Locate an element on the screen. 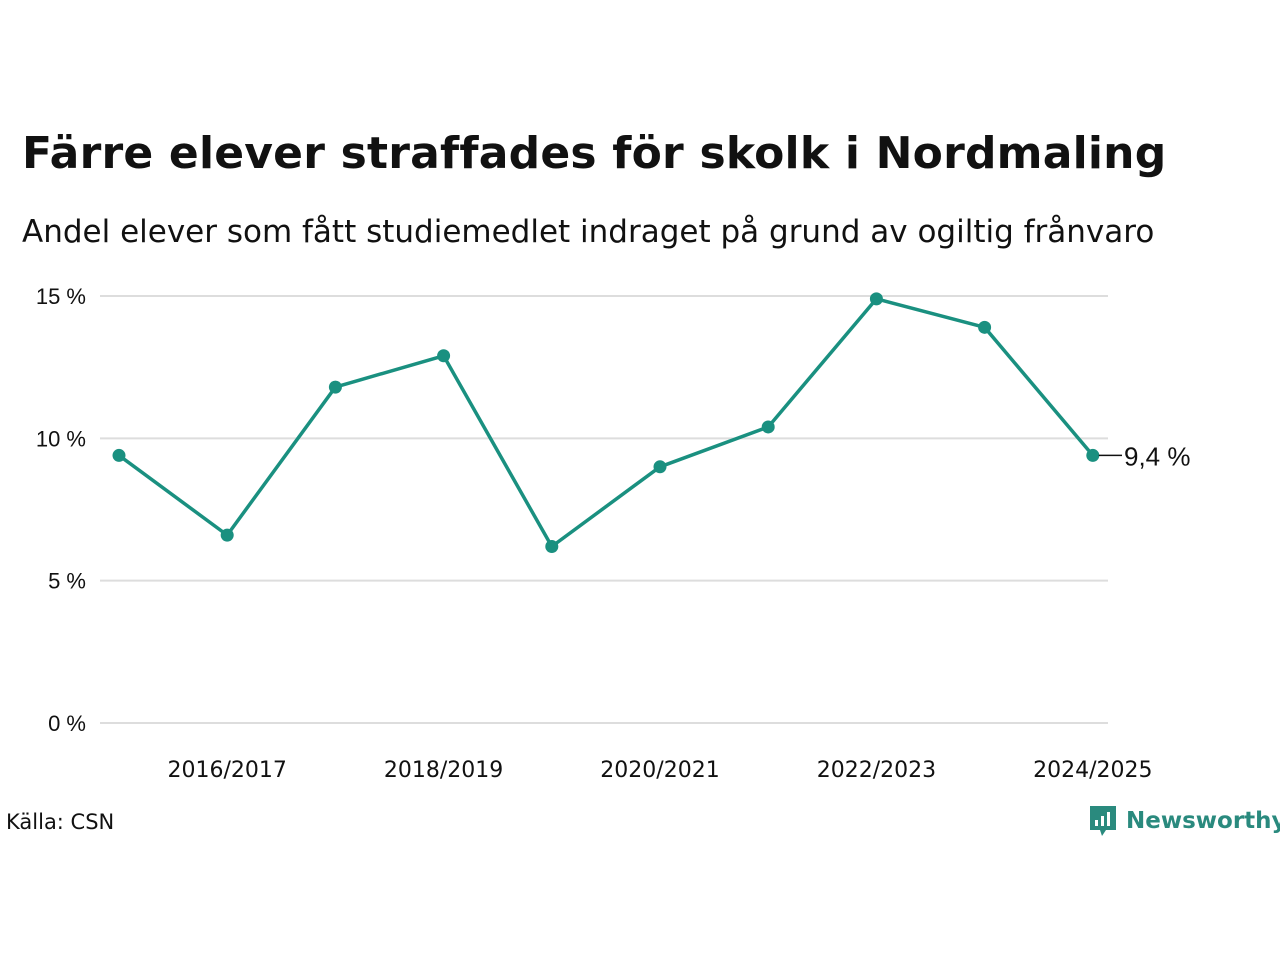 This screenshot has width=1280, height=960. y-tick-label: 5 % is located at coordinates (67, 581).